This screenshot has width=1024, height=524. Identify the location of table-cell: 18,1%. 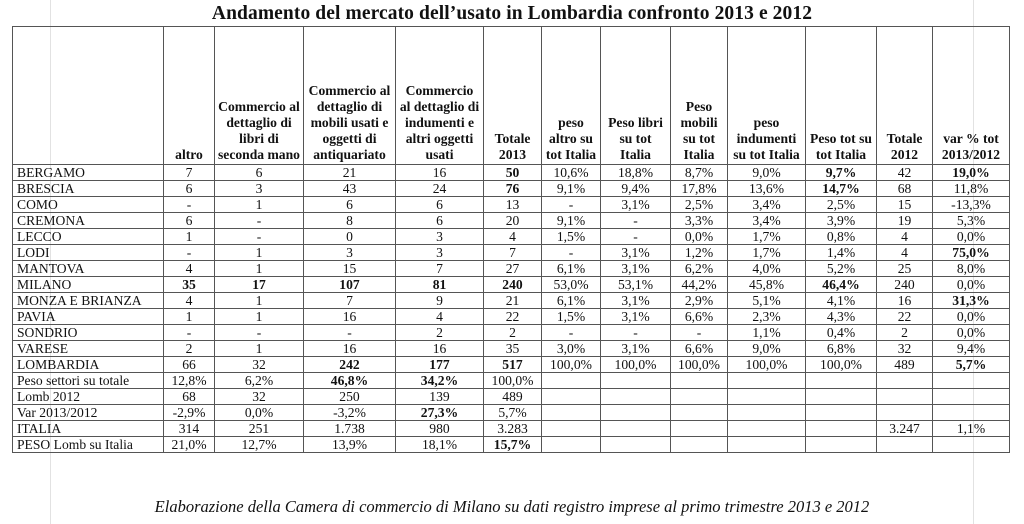
(439, 444).